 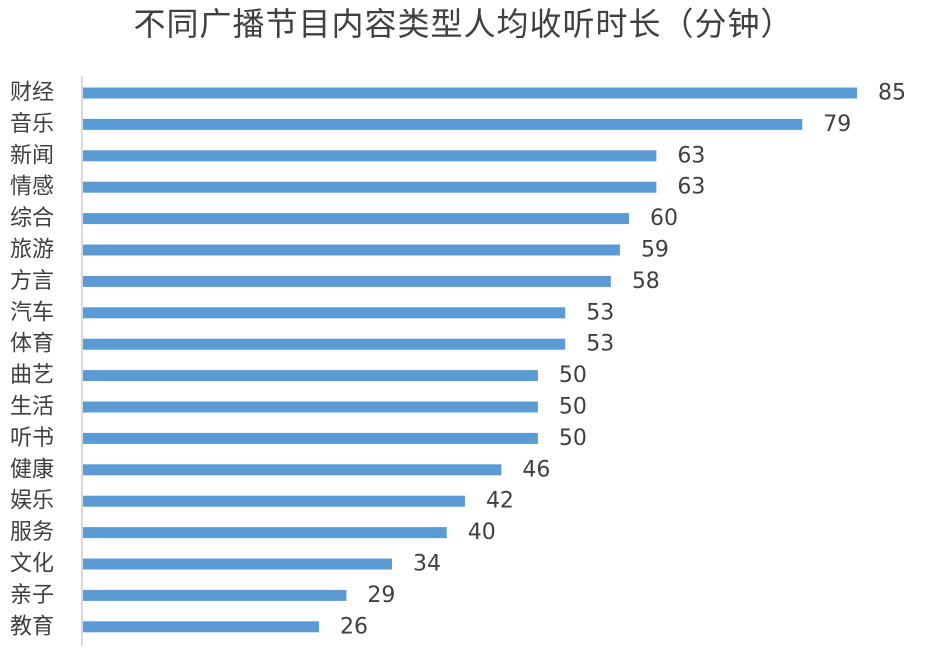 I want to click on category-label: 教育, so click(x=32, y=626).